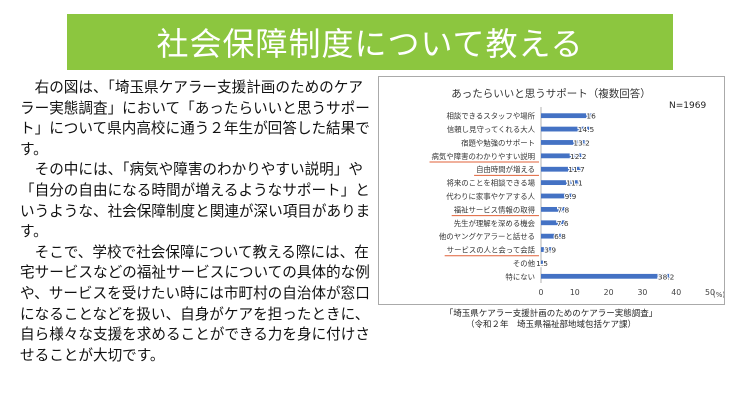  What do you see at coordinates (581, 142) in the screenshot?
I see `data-label: 13.2` at bounding box center [581, 142].